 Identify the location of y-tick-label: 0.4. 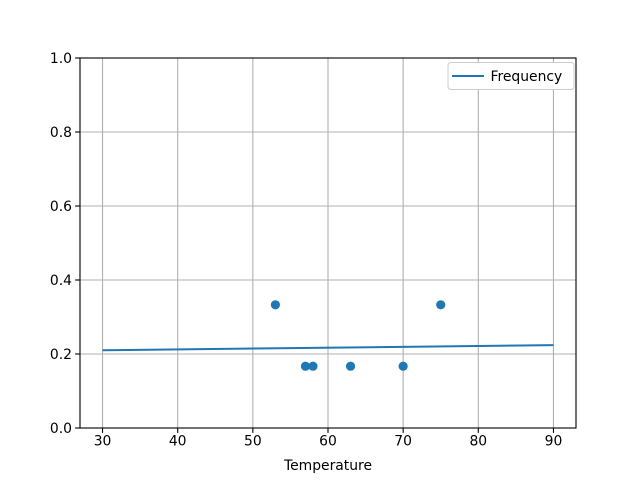
(61, 281).